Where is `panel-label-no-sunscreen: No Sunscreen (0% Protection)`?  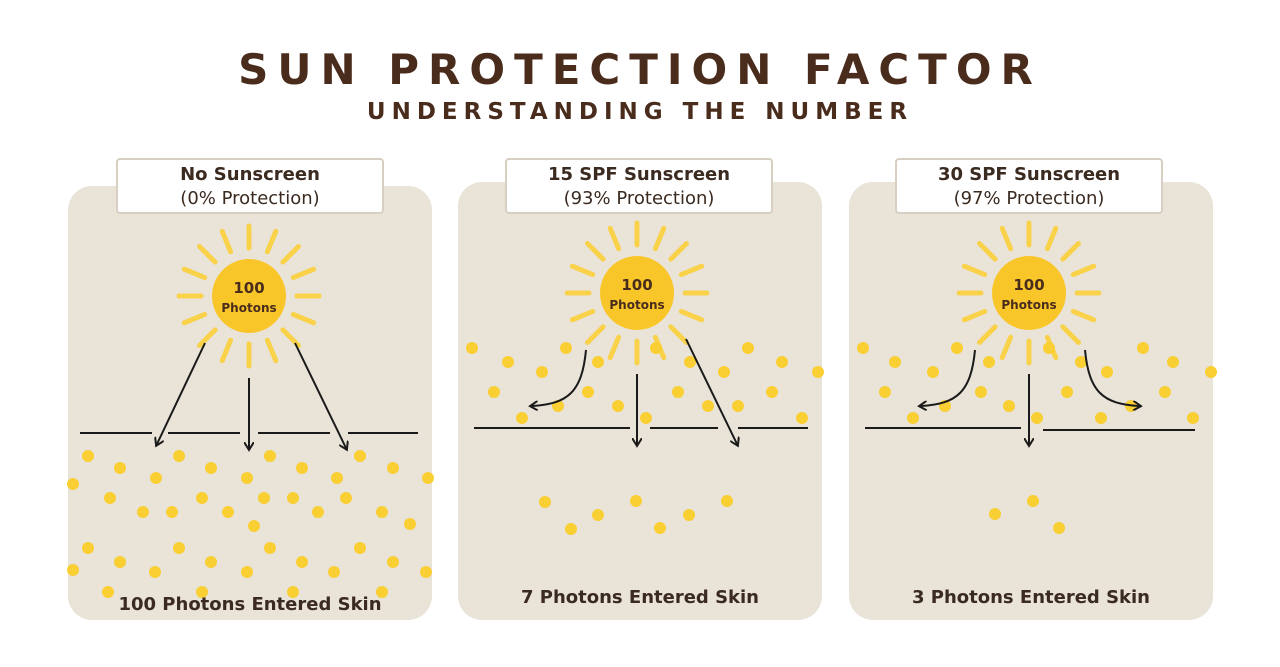
panel-label-no-sunscreen: No Sunscreen (0% Protection) is located at coordinates (250, 186).